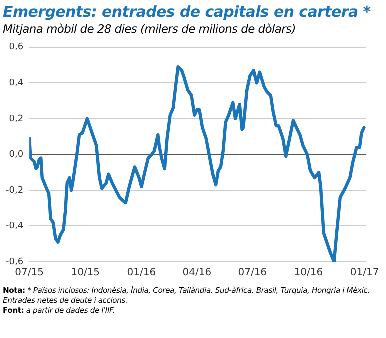 The image size is (386, 338). Describe the element at coordinates (365, 273) in the screenshot. I see `x-tick-label: 01/17` at that location.